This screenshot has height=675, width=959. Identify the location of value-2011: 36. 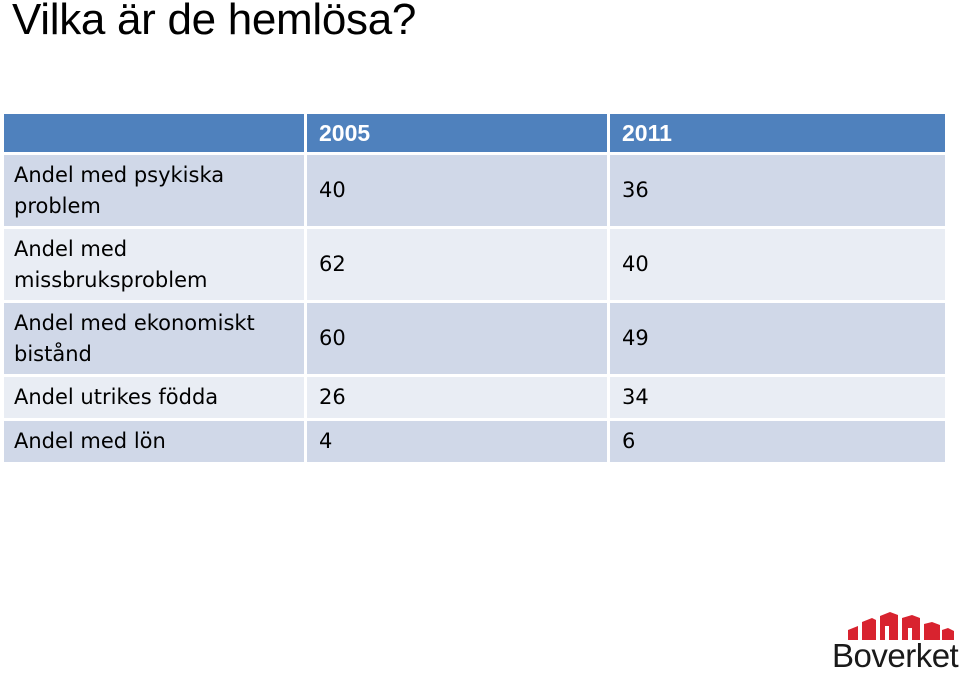
(777, 190).